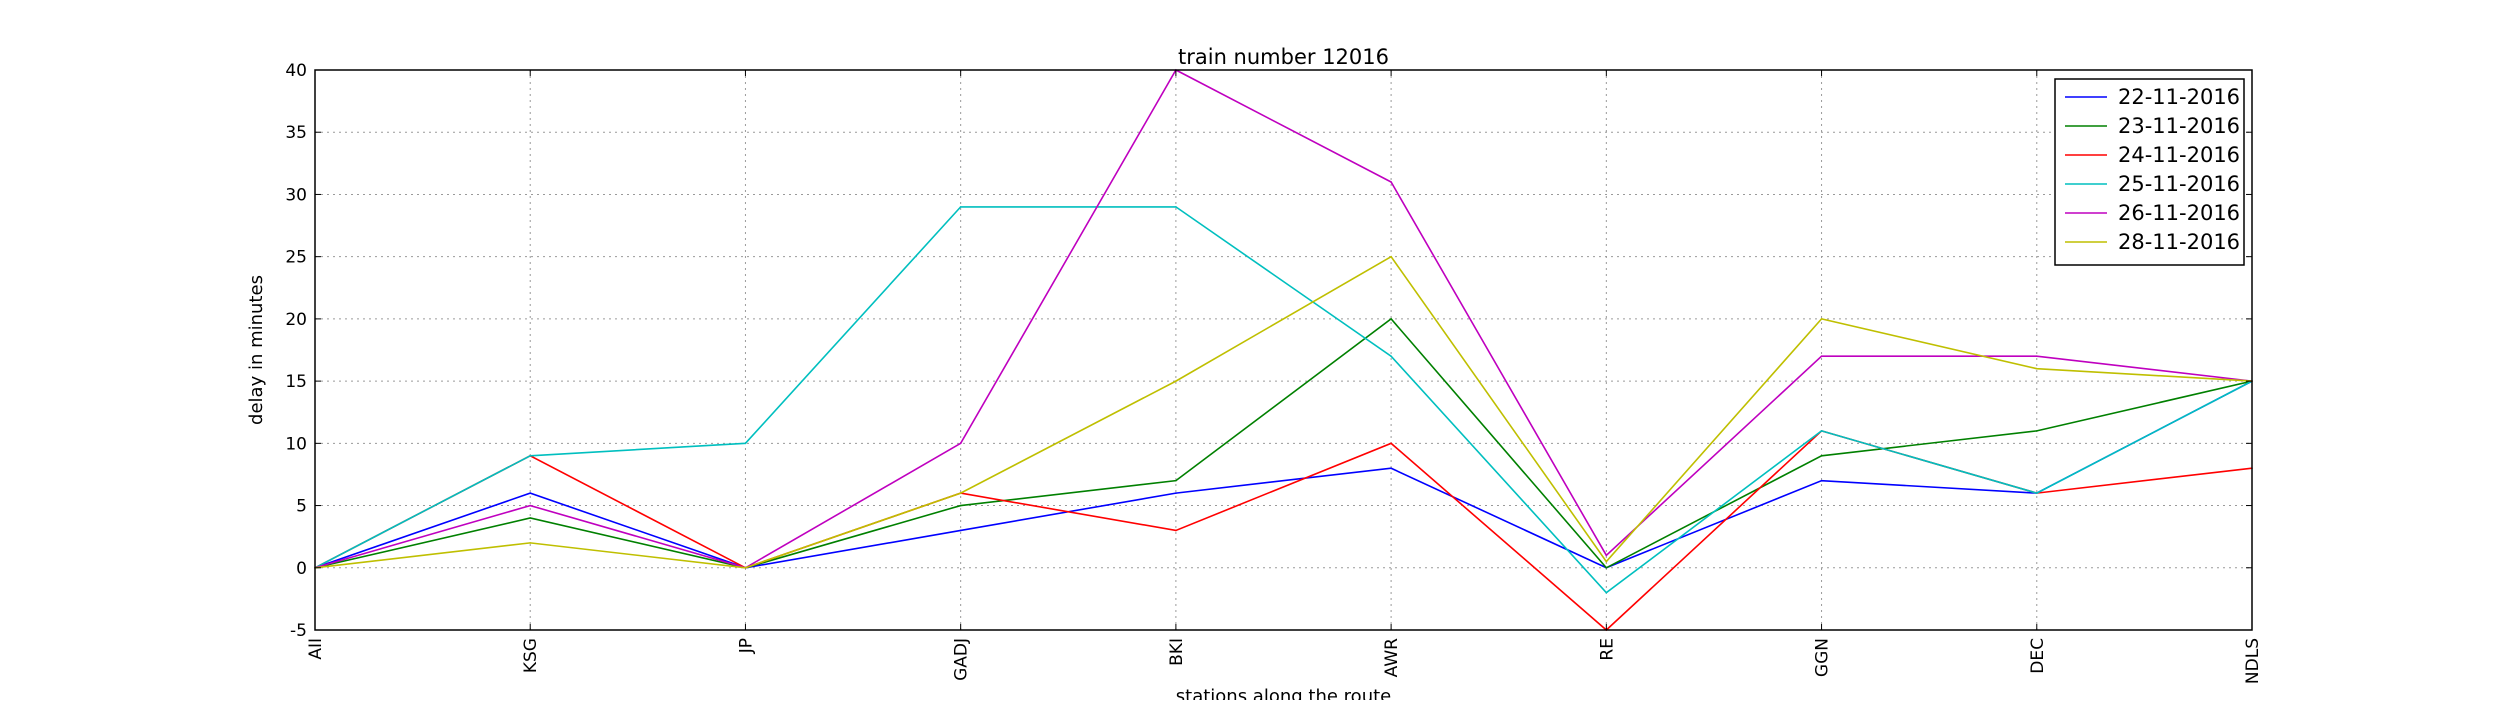  What do you see at coordinates (1283, 57) in the screenshot?
I see `chart-title: train number 12016` at bounding box center [1283, 57].